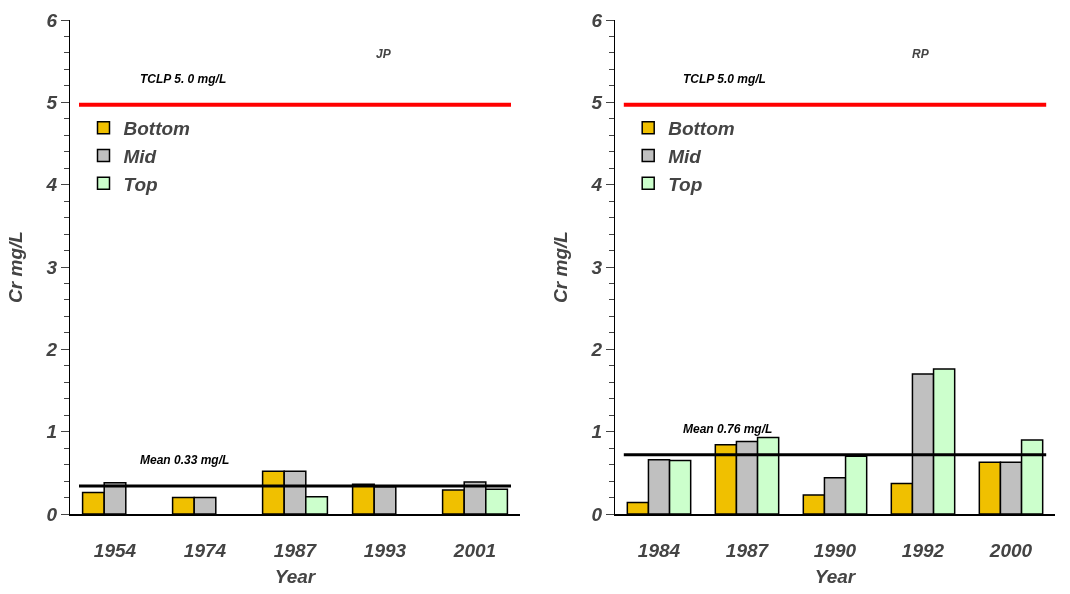 Image resolution: width=1070 pixels, height=594 pixels. I want to click on x-tick-label: 2001, so click(474, 550).